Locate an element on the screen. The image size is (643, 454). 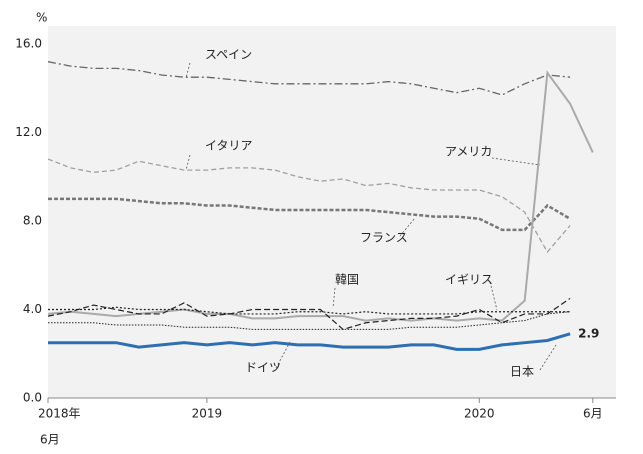
y-unit: % is located at coordinates (41, 18).